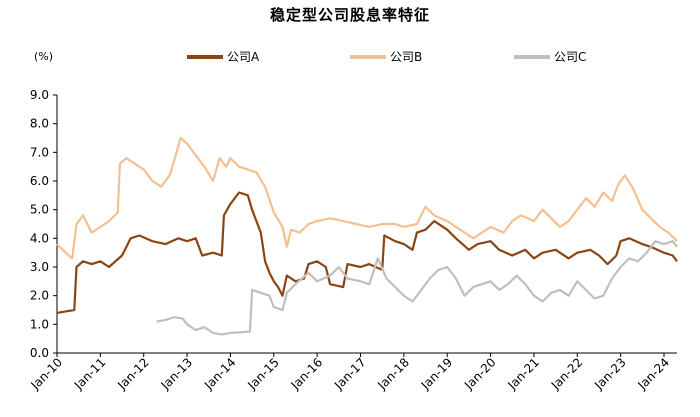  Describe the element at coordinates (406, 57) in the screenshot. I see `legend-label-b: 公司B` at that location.